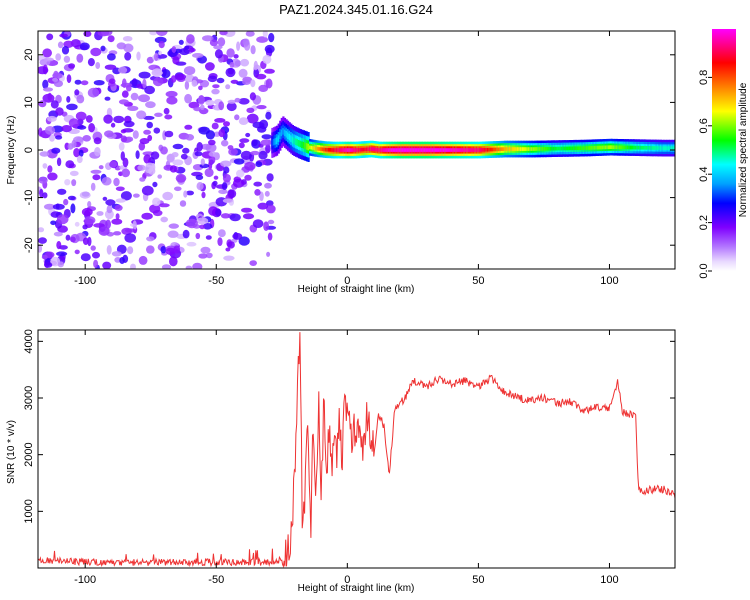 The image size is (750, 600). What do you see at coordinates (704, 222) in the screenshot?
I see `colorbar-tick-label: 0.2` at bounding box center [704, 222].